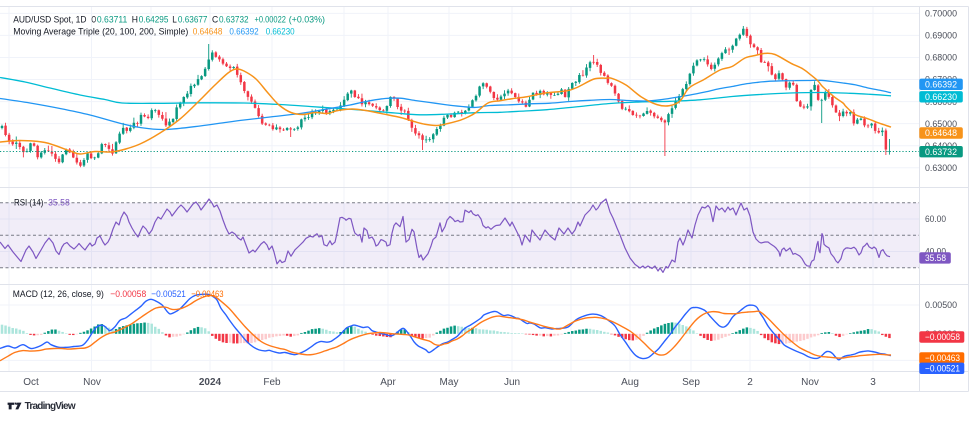  Describe the element at coordinates (941, 14) in the screenshot. I see `svg-text: 0.70000` at that location.